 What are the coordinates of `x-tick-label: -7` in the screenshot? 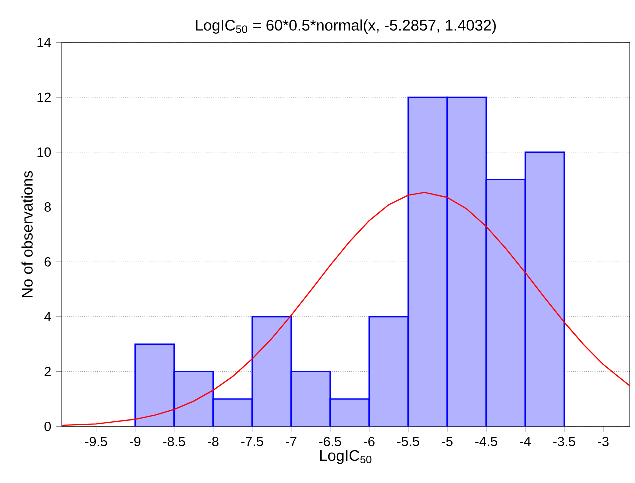 It's located at (291, 441).